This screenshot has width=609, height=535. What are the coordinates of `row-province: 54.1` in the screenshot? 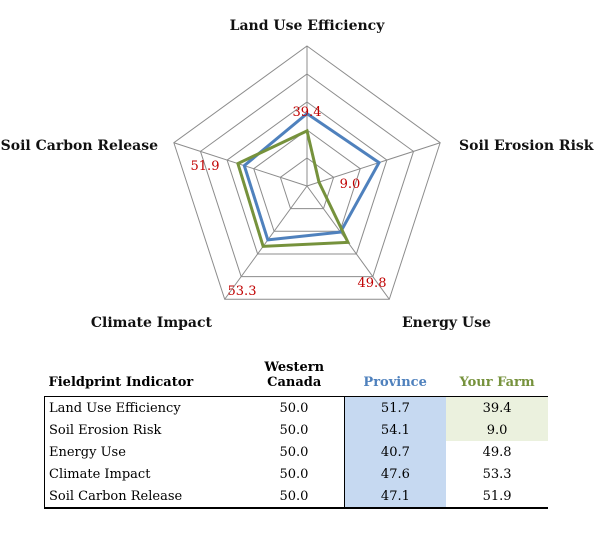 It's located at (395, 430).